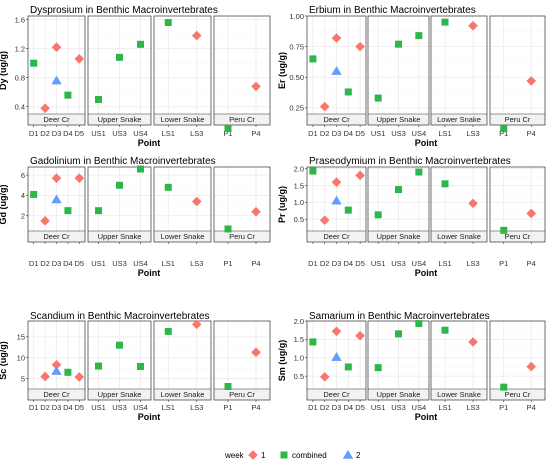  Describe the element at coordinates (80, 263) in the screenshot. I see `x-tick-label: D5` at that location.